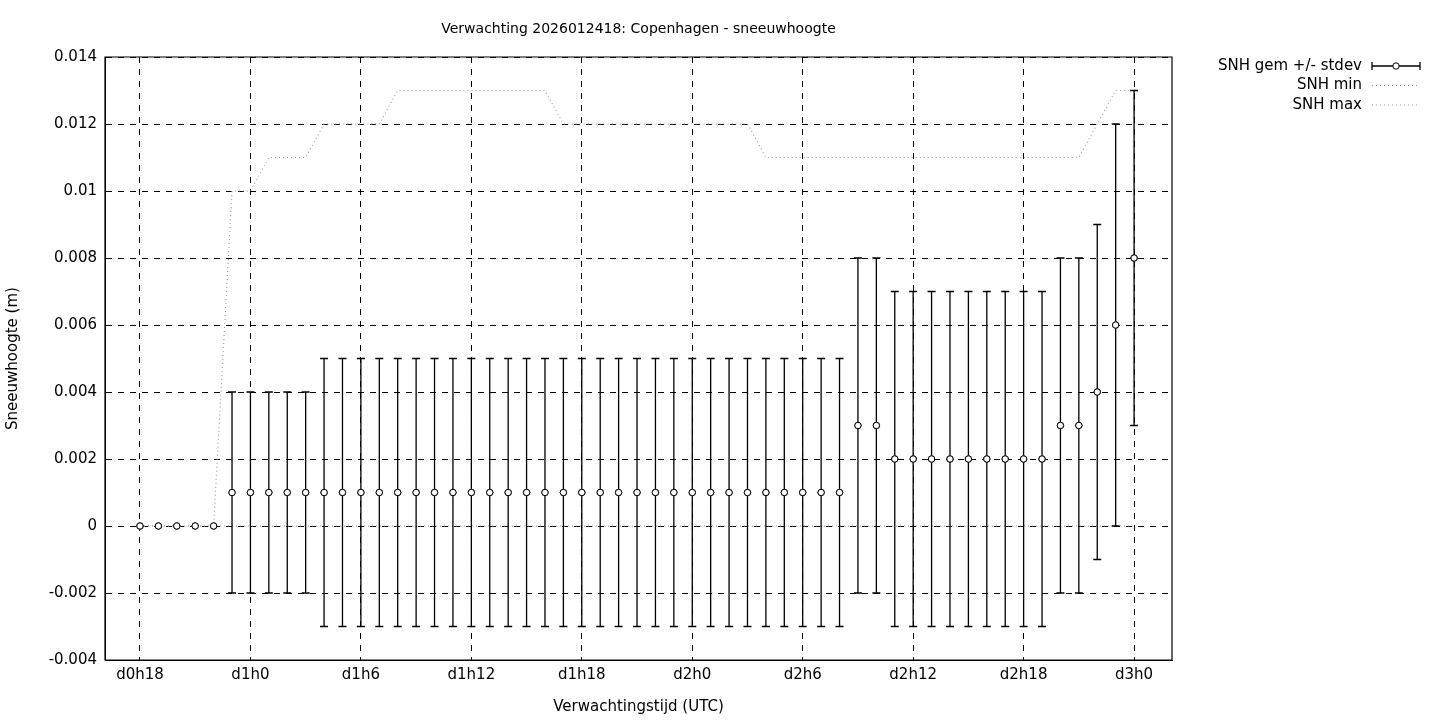 The height and width of the screenshot is (720, 1440). What do you see at coordinates (1327, 103) in the screenshot?
I see `legend-label: SNH max` at bounding box center [1327, 103].